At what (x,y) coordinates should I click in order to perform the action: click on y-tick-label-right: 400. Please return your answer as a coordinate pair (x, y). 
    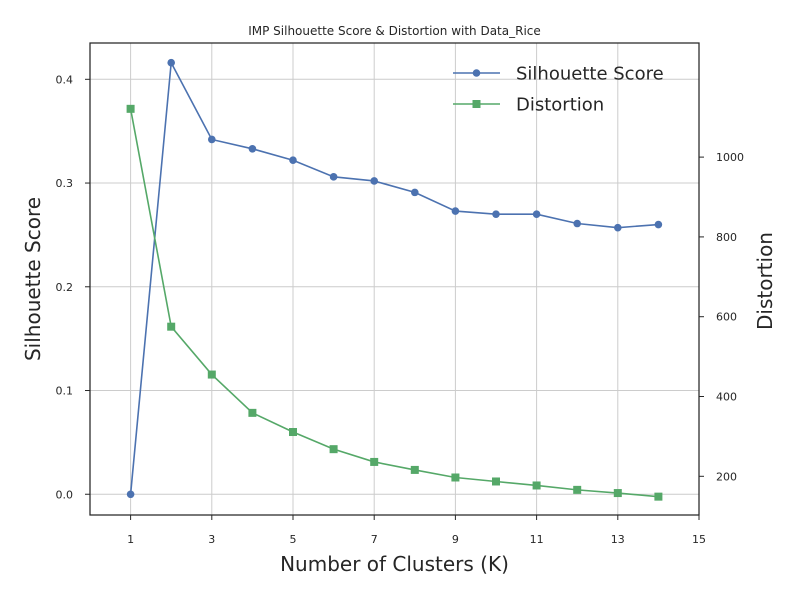
    Looking at the image, I should click on (726, 397).